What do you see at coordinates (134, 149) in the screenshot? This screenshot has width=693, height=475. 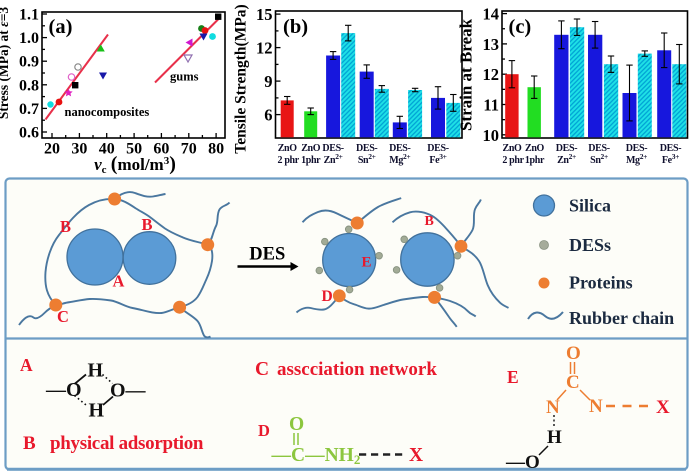 I see `svg-text: 50` at bounding box center [134, 149].